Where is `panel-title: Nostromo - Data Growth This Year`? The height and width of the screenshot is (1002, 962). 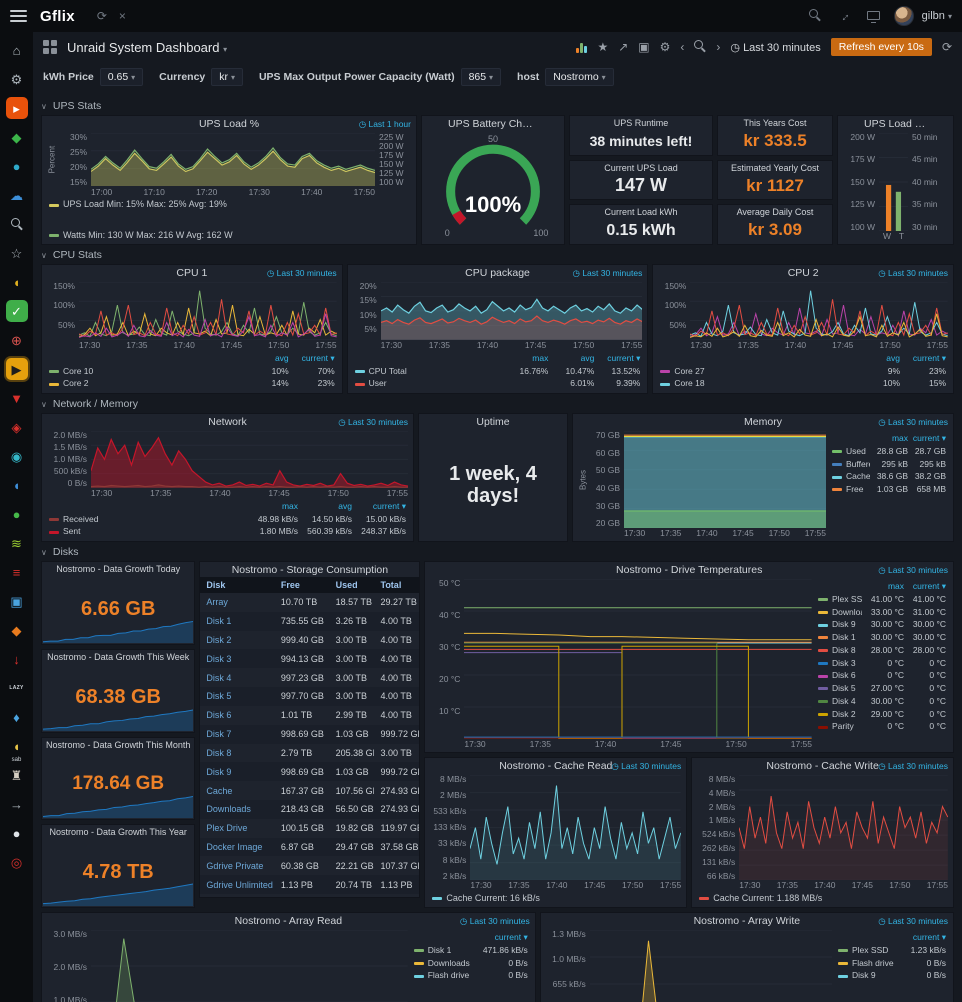 panel-title: Nostromo - Data Growth This Year is located at coordinates (118, 832).